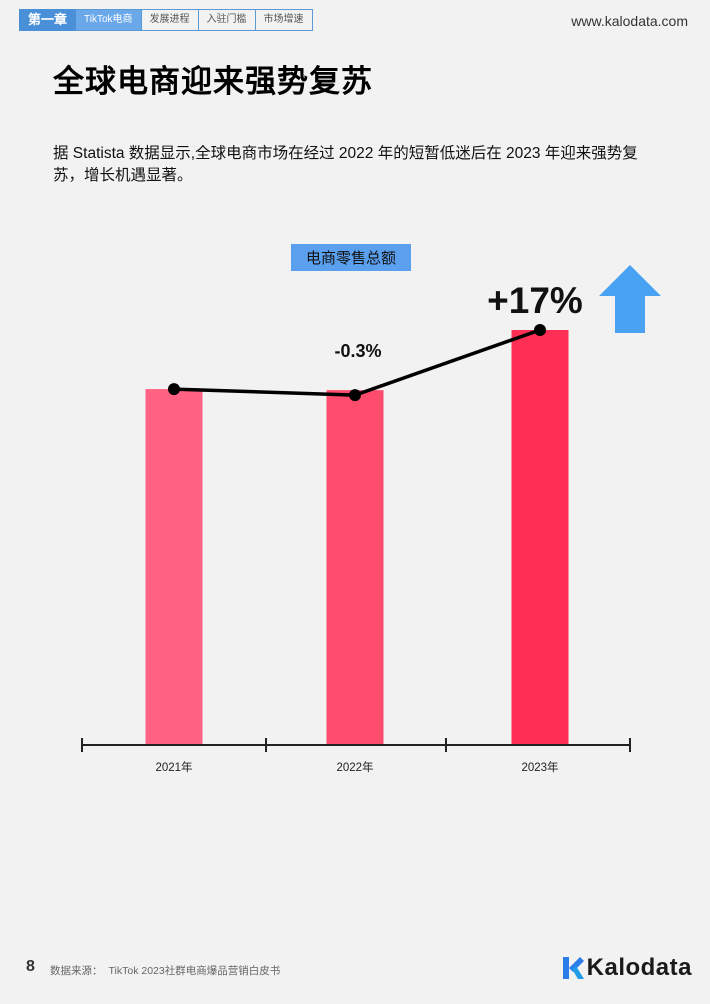  What do you see at coordinates (357, 362) in the screenshot?
I see `growth-line` at bounding box center [357, 362].